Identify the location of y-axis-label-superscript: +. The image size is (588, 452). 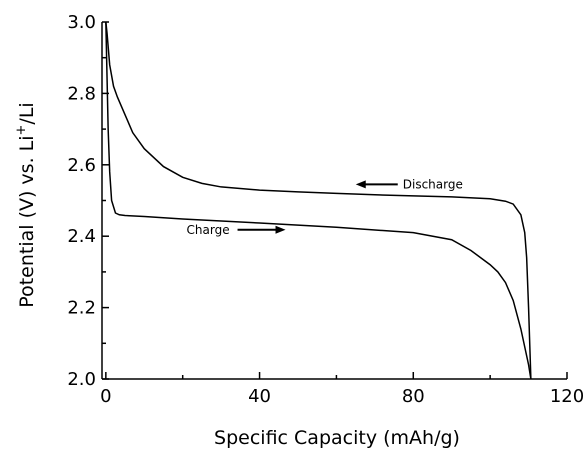
(21, 130).